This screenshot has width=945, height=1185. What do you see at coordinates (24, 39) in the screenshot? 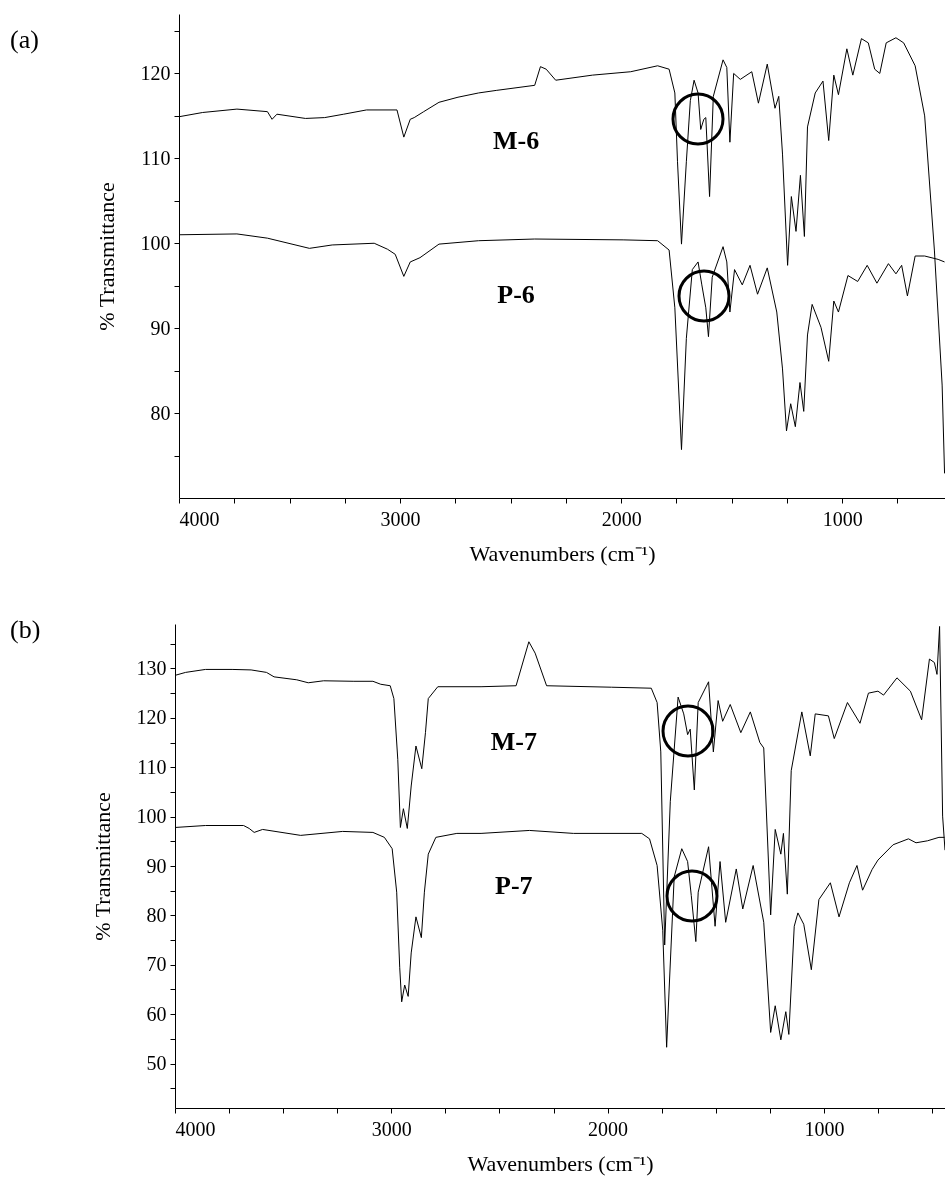
I see `chart-title: (a)` at bounding box center [24, 39].